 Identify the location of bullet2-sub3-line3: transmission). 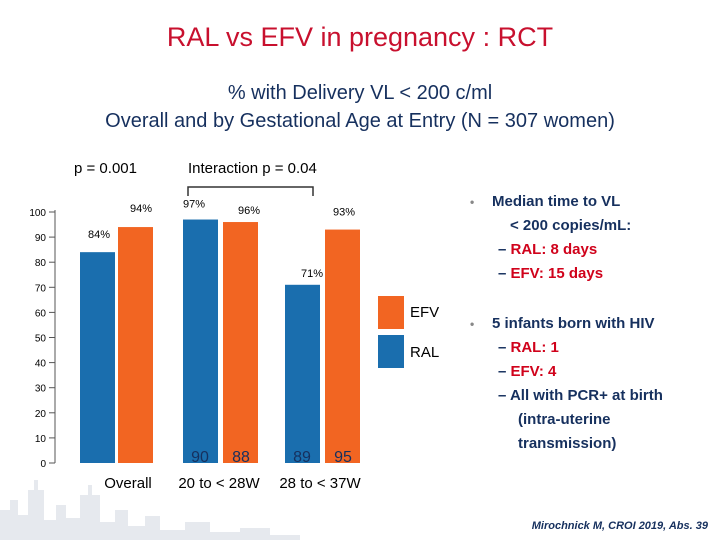
(567, 443).